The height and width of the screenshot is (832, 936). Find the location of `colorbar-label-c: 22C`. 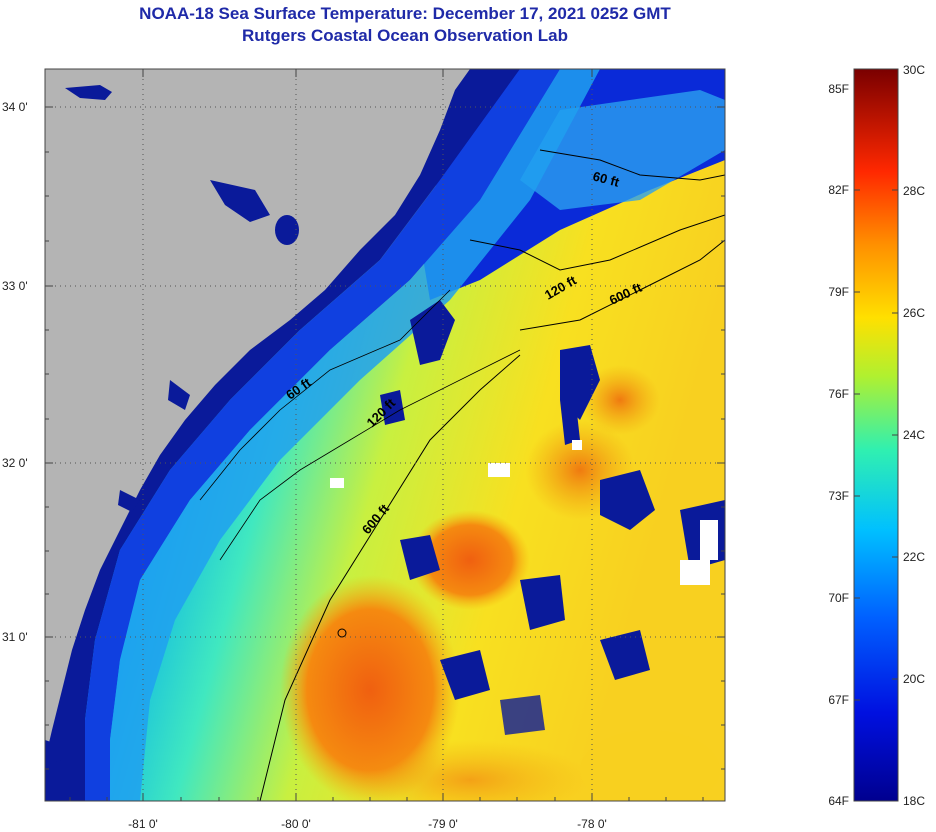

colorbar-label-c: 22C is located at coordinates (914, 557).